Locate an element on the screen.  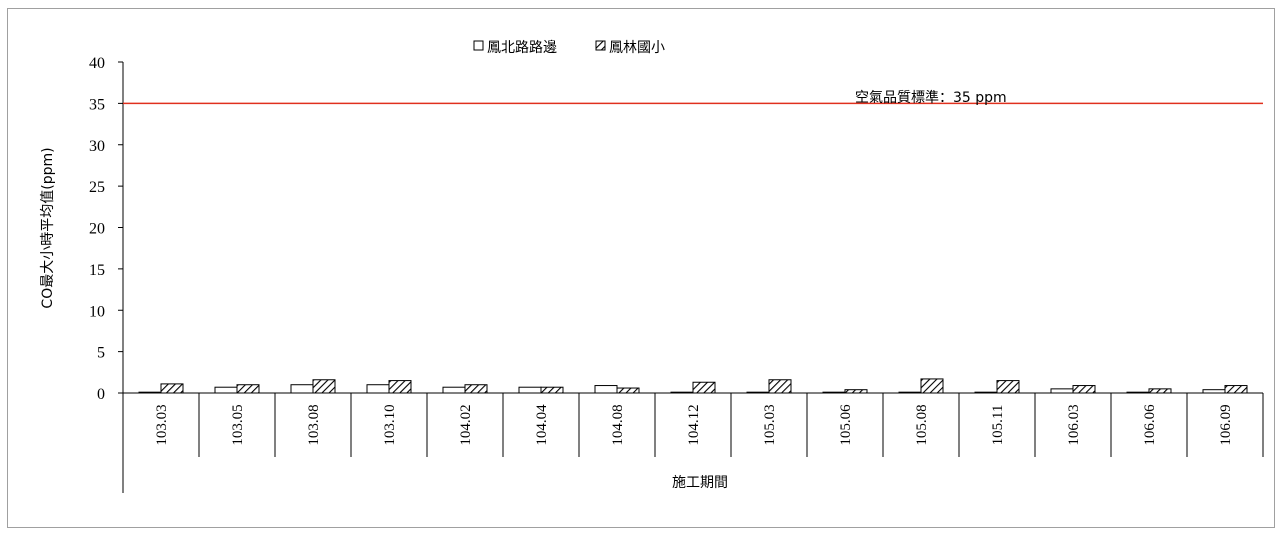
x-category-label: 105.03 is located at coordinates (770, 424).